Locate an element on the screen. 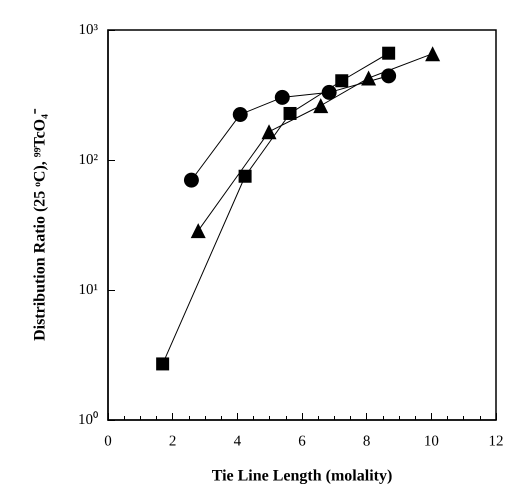 The width and height of the screenshot is (516, 504). x-tick-label: 12 is located at coordinates (496, 442).